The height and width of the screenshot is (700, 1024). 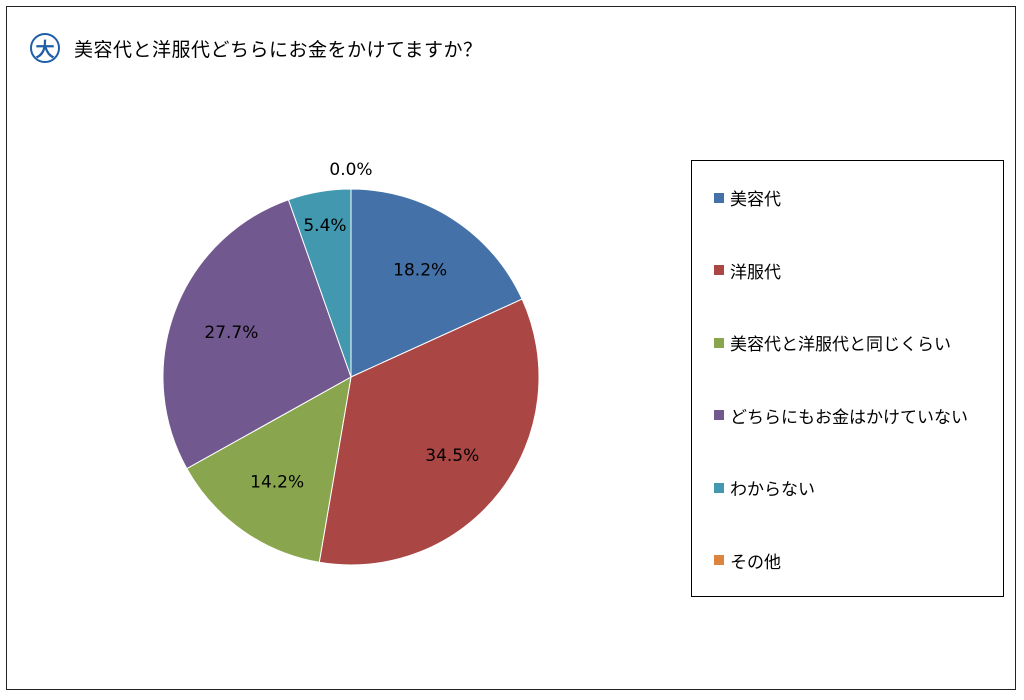 I want to click on legend-label-1: 洋服代, so click(x=755, y=272).